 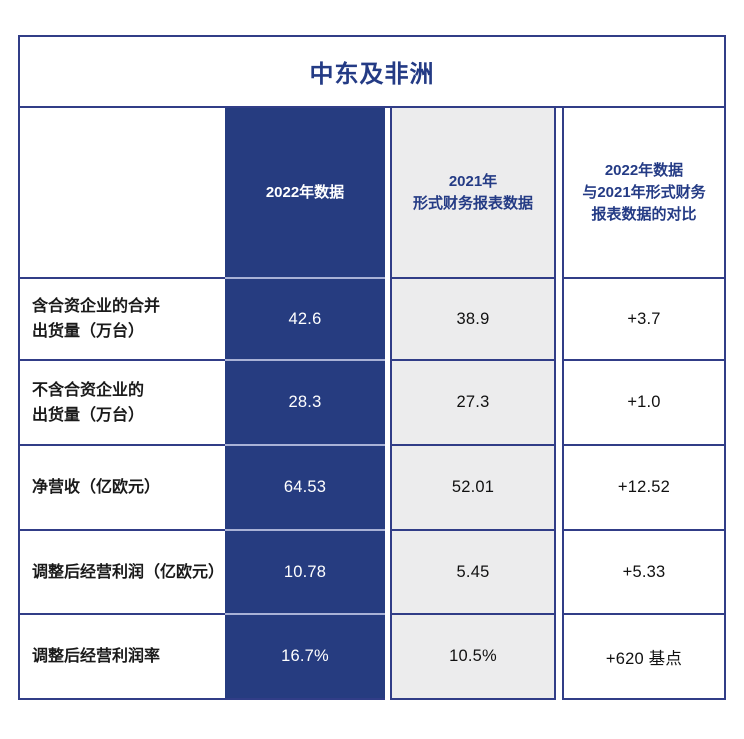 What do you see at coordinates (96, 487) in the screenshot?
I see `row-label-line: 净营收（亿欧元）` at bounding box center [96, 487].